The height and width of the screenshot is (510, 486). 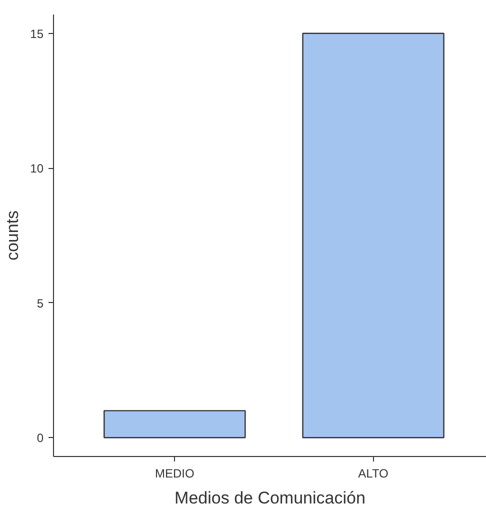 What do you see at coordinates (174, 473) in the screenshot?
I see `x-tick-label: MEDIO` at bounding box center [174, 473].